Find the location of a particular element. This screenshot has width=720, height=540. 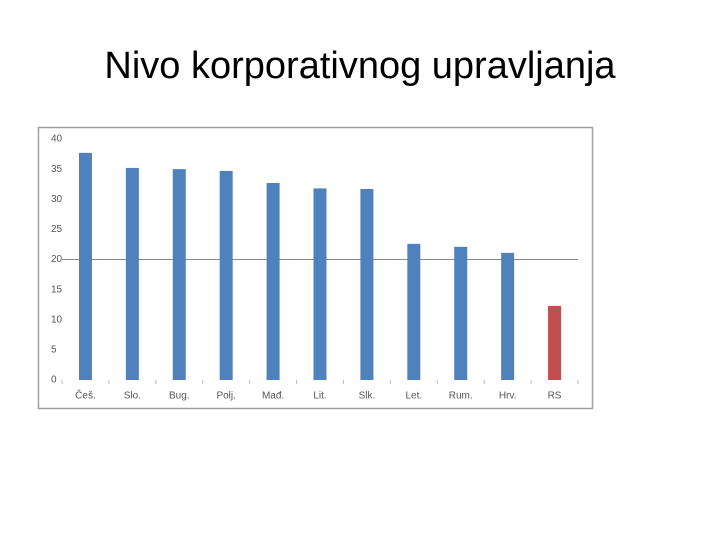

y-tick-label: 35 is located at coordinates (57, 169).